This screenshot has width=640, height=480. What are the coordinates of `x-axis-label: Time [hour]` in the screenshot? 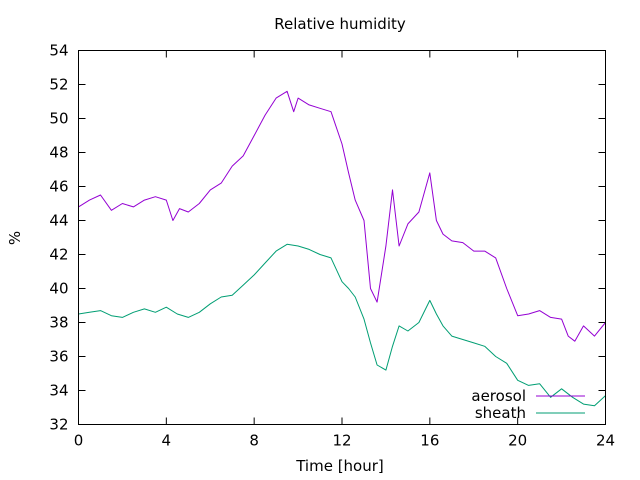 It's located at (339, 466).